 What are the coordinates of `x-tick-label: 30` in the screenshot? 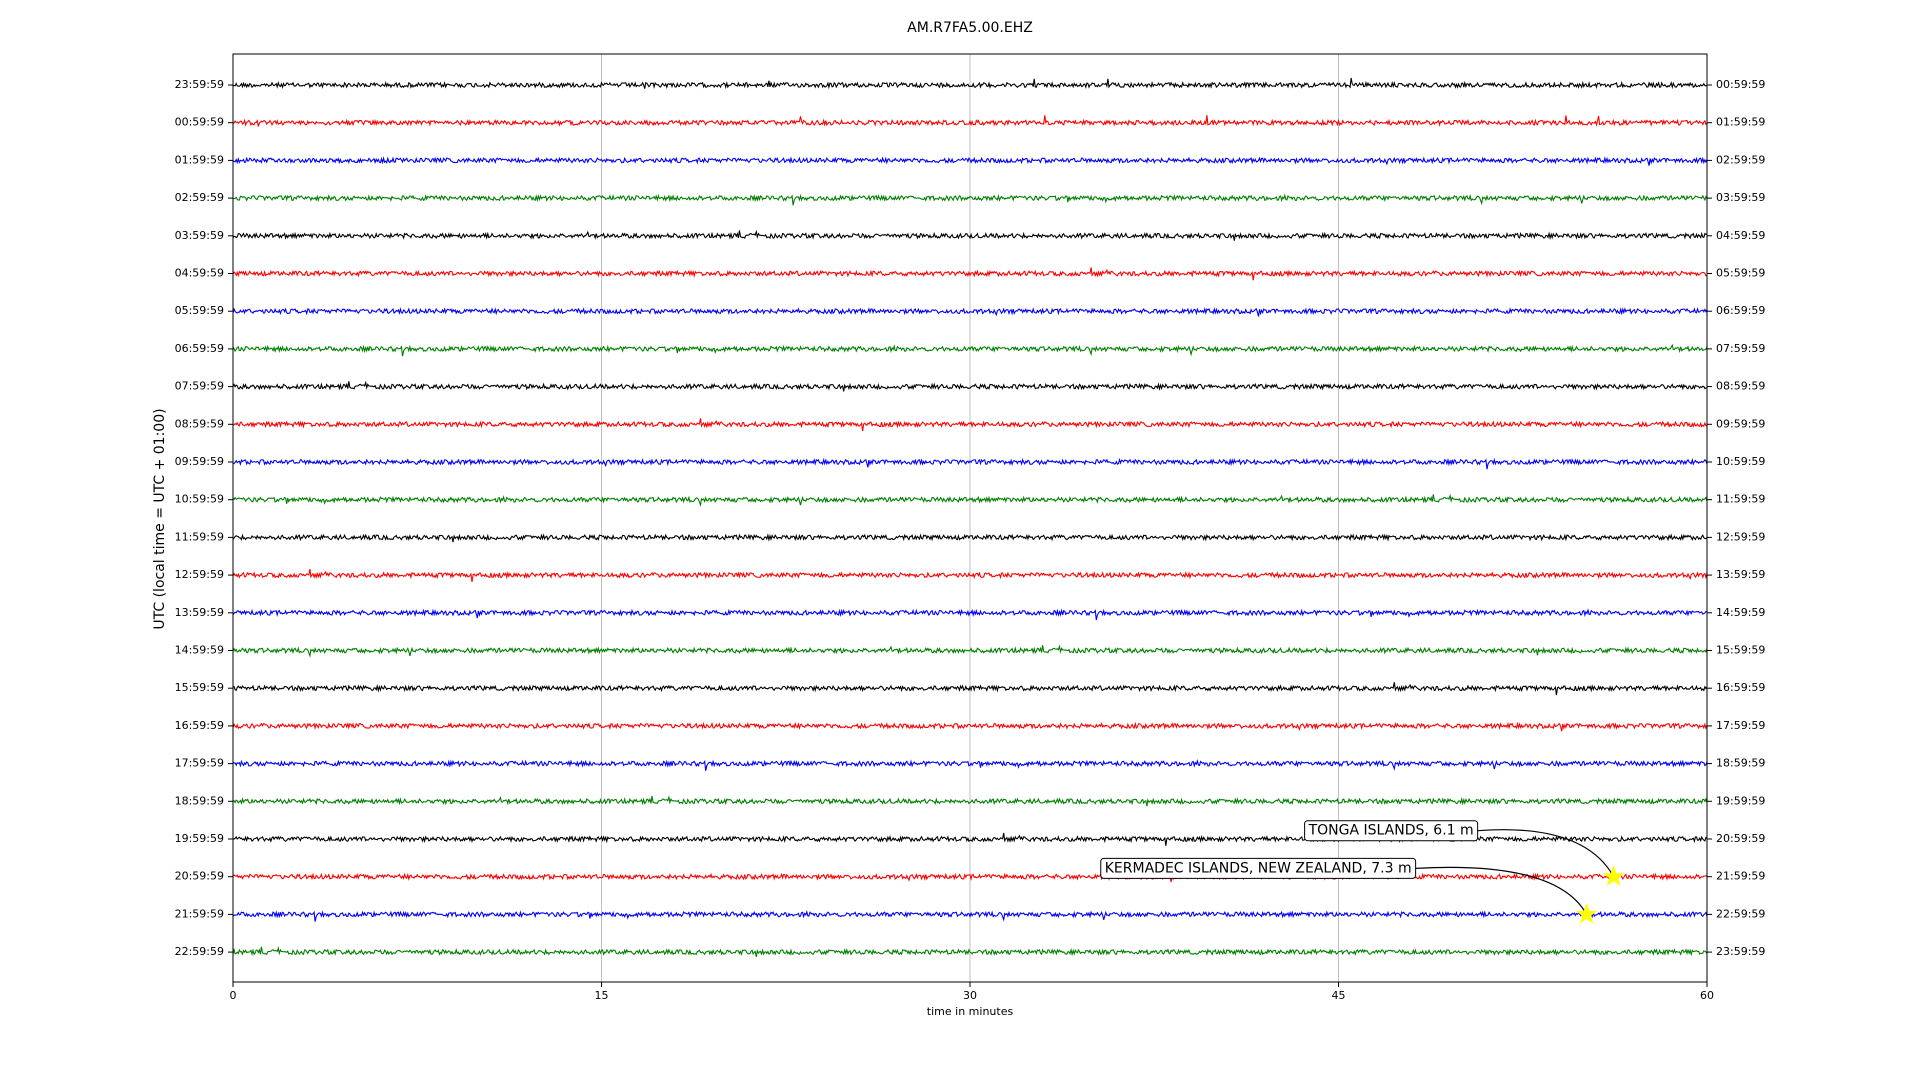 It's located at (970, 995).